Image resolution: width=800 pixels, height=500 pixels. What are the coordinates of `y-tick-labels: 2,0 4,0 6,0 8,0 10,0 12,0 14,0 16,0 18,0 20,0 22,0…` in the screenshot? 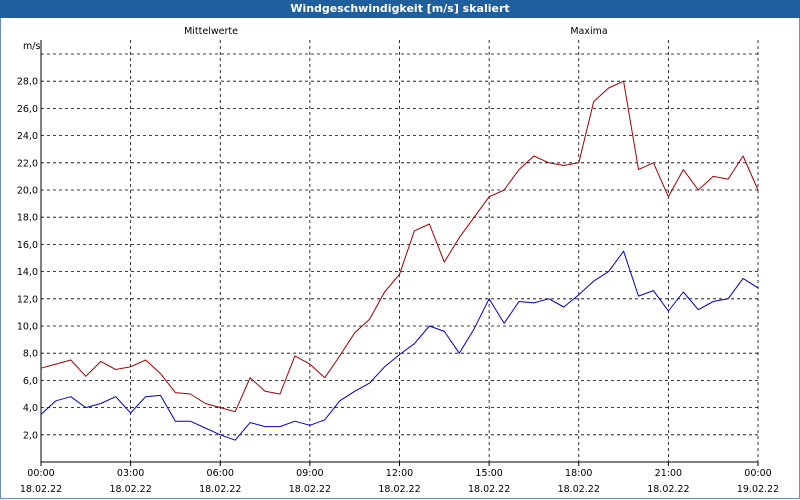 It's located at (27, 259).